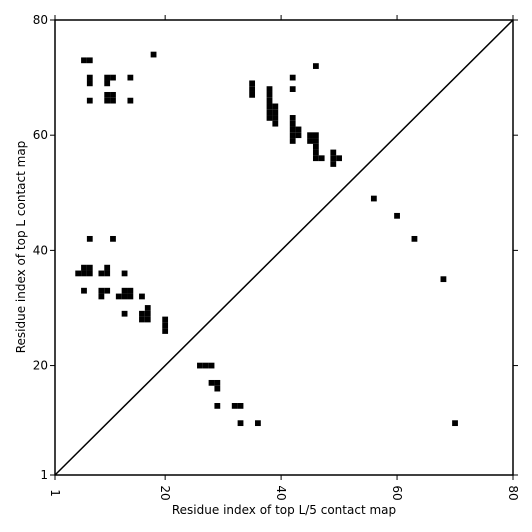  Describe the element at coordinates (40, 20) in the screenshot. I see `y-tick-label: 80` at that location.